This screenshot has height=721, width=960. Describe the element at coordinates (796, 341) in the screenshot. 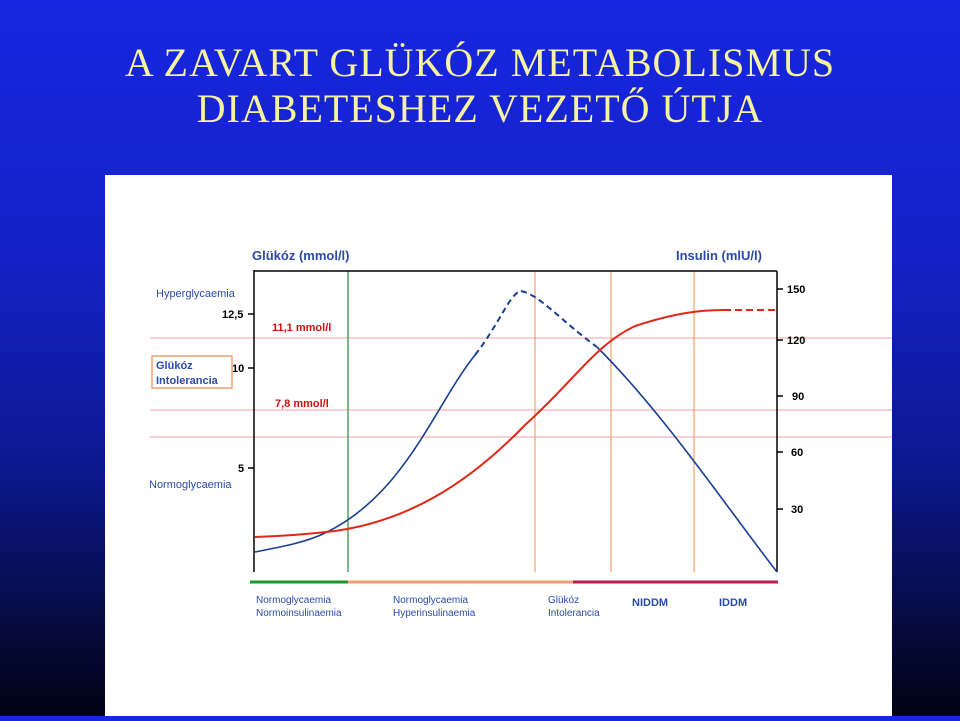

I see `right-tick-label-120: 120` at that location.